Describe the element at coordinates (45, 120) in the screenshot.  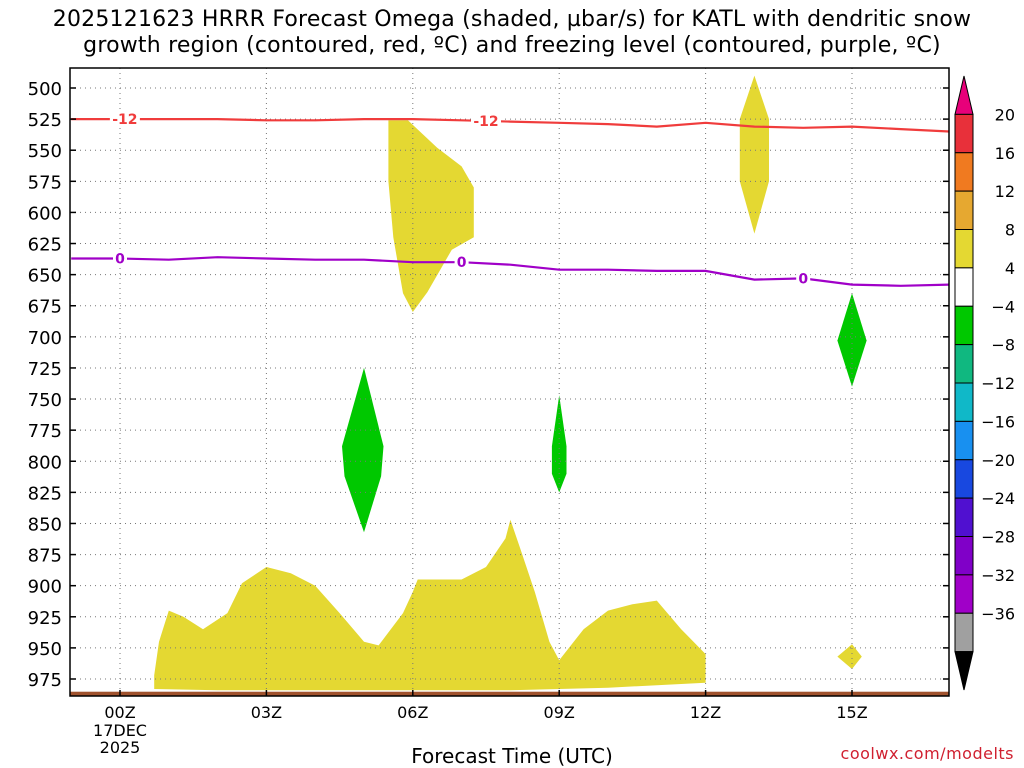
I see `y-tick-label: 525` at that location.